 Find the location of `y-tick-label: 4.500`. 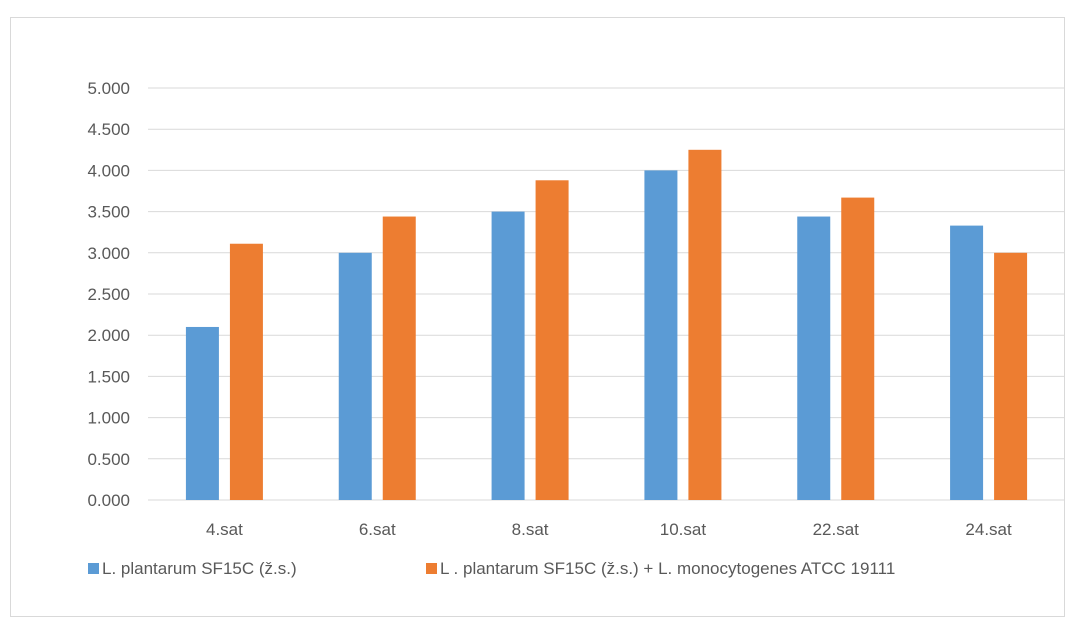

y-tick-label: 4.500 is located at coordinates (108, 129).